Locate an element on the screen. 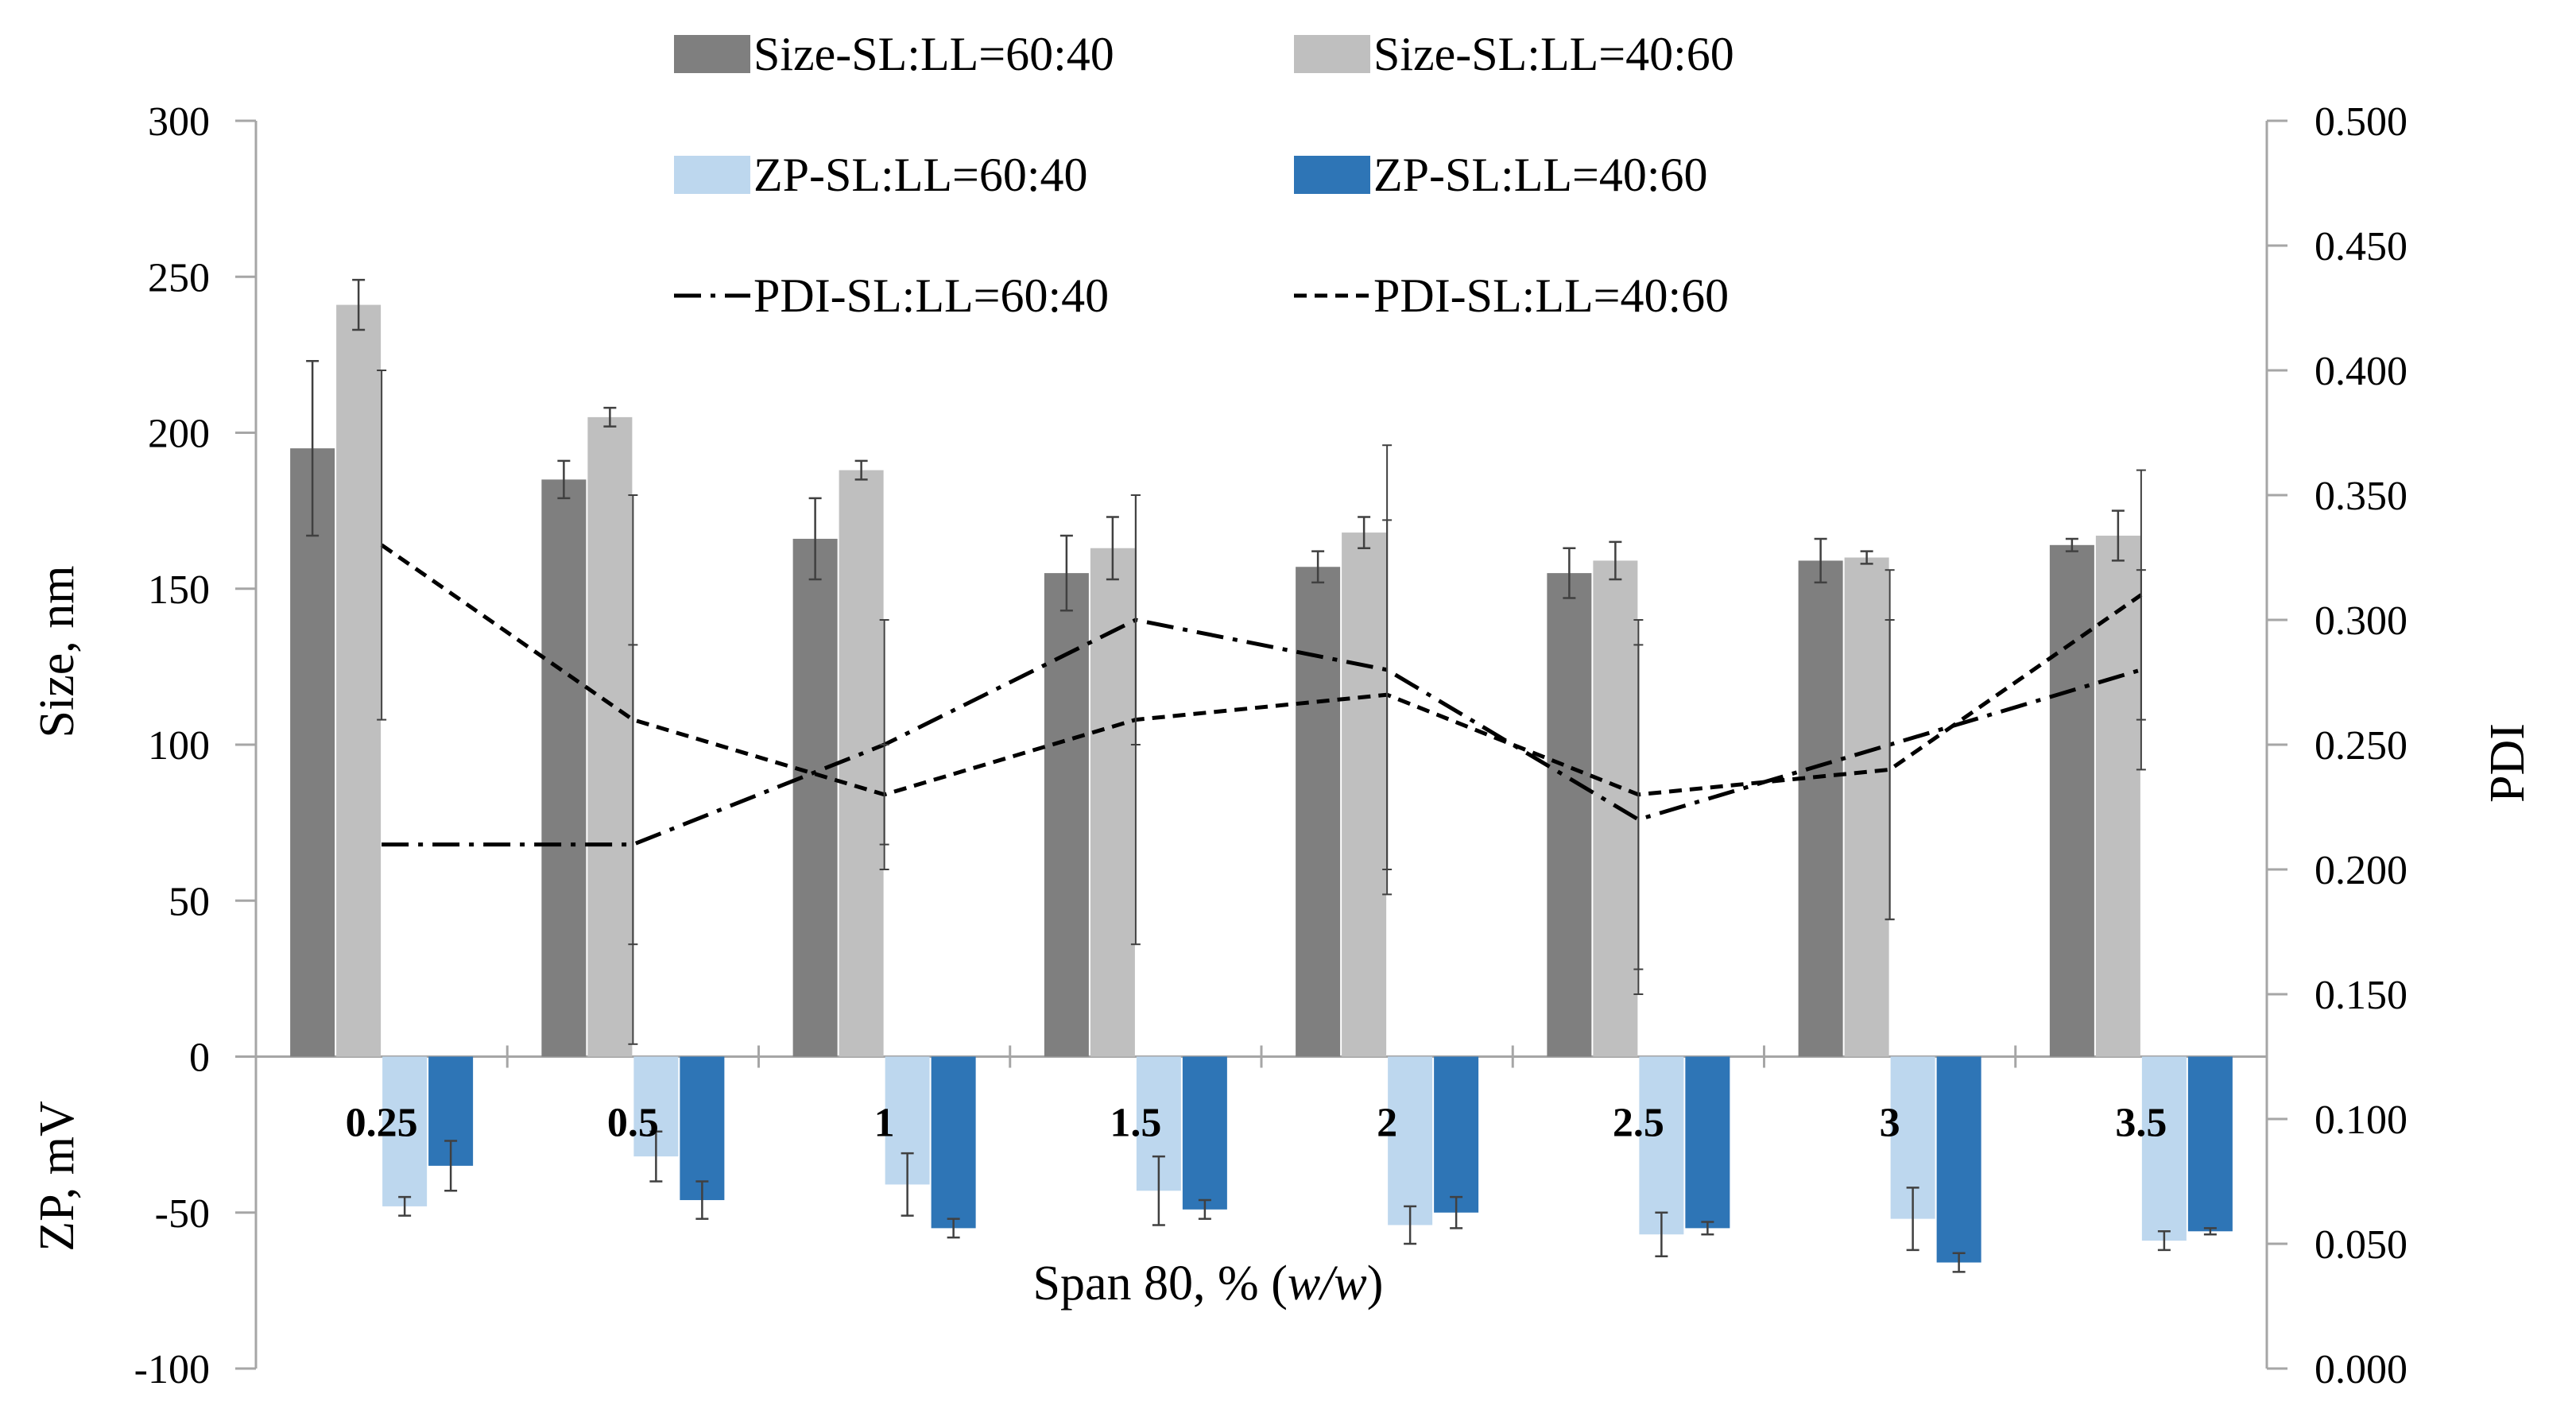  left-axis-tick-label: 0 is located at coordinates (199, 1058).